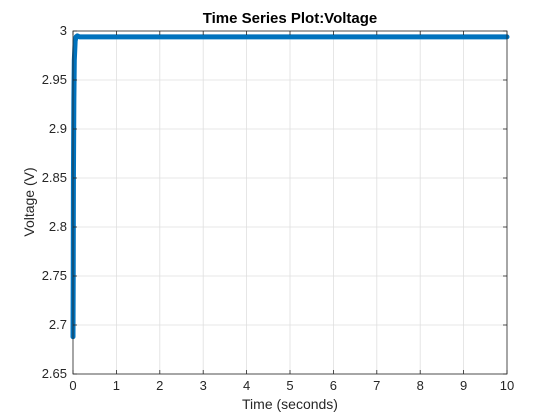 The height and width of the screenshot is (420, 560). Describe the element at coordinates (203, 385) in the screenshot. I see `x-tick-label: 3` at that location.